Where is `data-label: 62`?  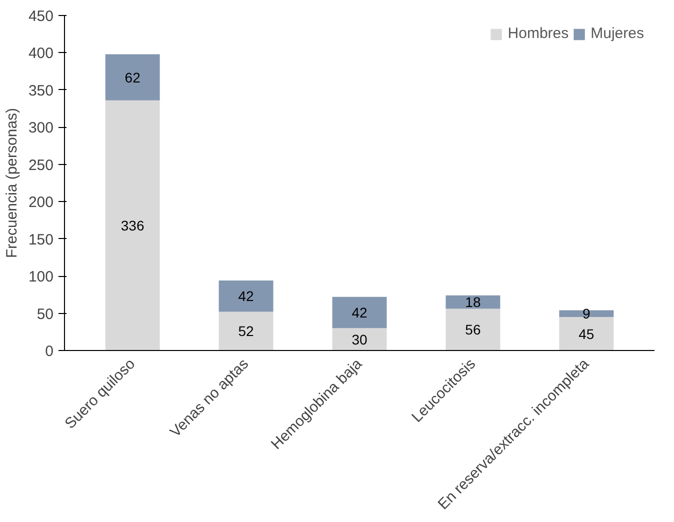
data-label: 62 is located at coordinates (132, 77).